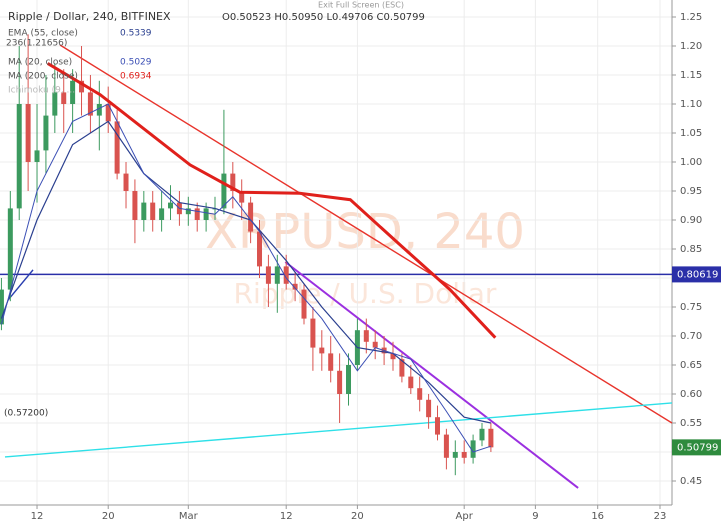 The height and width of the screenshot is (525, 721). Describe the element at coordinates (323, 17) in the screenshot. I see `ohlc: O0.50523 H0.50950 L0.49706 C0.50799` at that location.